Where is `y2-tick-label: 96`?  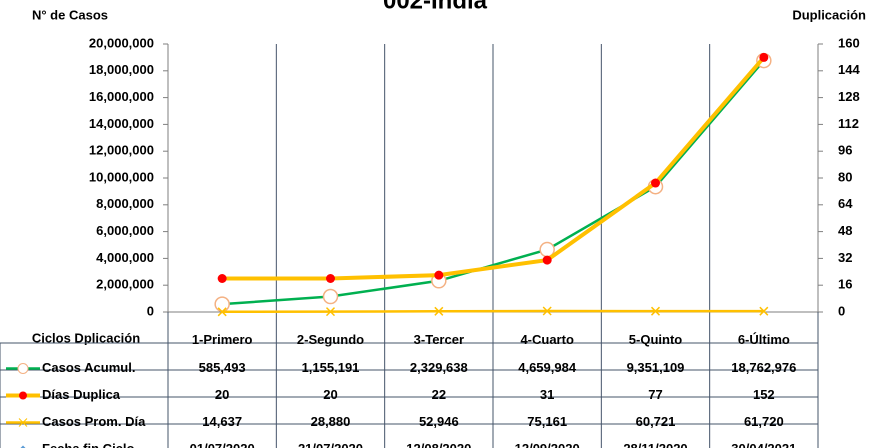
y2-tick-label: 96 is located at coordinates (845, 150).